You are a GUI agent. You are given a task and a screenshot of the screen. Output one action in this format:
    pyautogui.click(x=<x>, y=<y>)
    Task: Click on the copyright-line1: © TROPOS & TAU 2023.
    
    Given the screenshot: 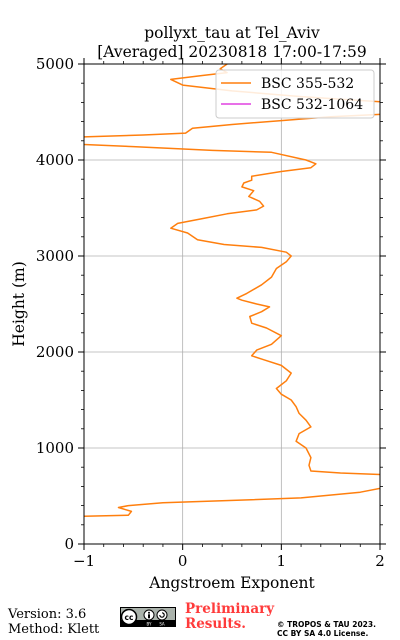 What is the action you would take?
    pyautogui.click(x=326, y=624)
    